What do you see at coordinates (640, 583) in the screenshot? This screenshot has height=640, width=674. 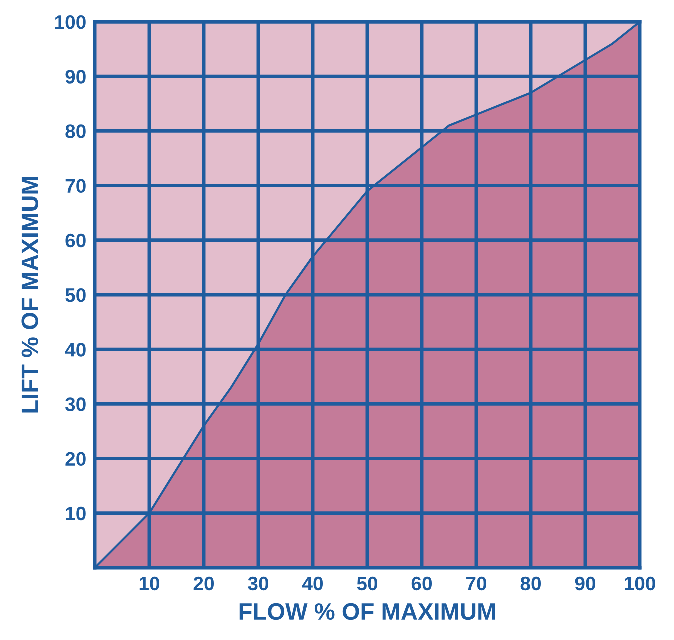 I see `x-tick-label: 100` at bounding box center [640, 583].